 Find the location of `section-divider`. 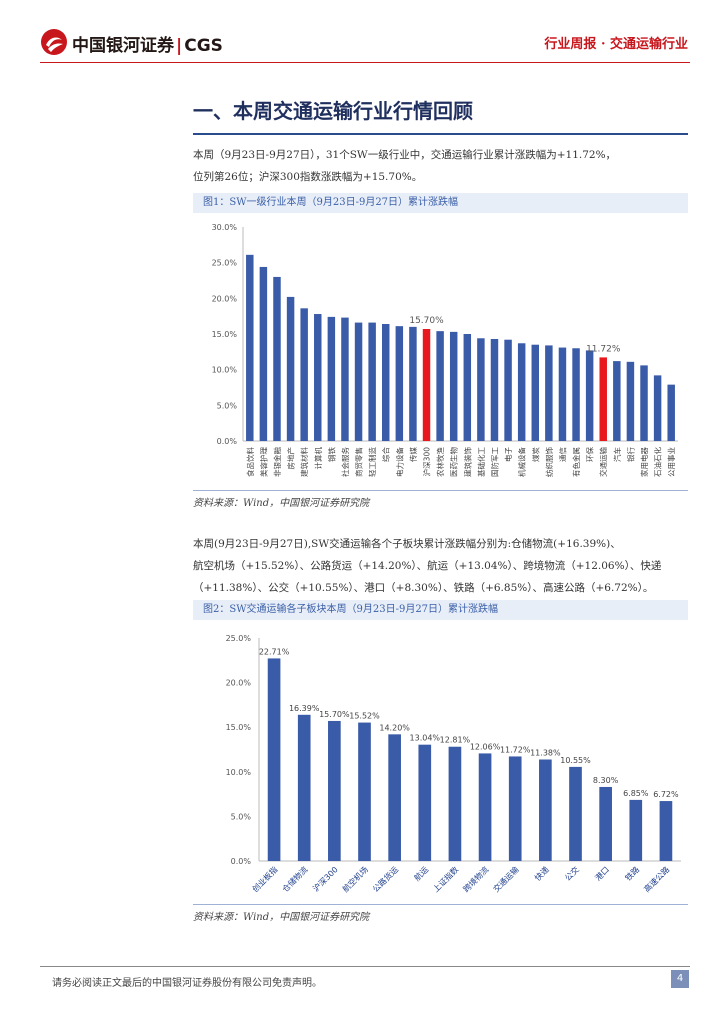

section-divider is located at coordinates (440, 134).